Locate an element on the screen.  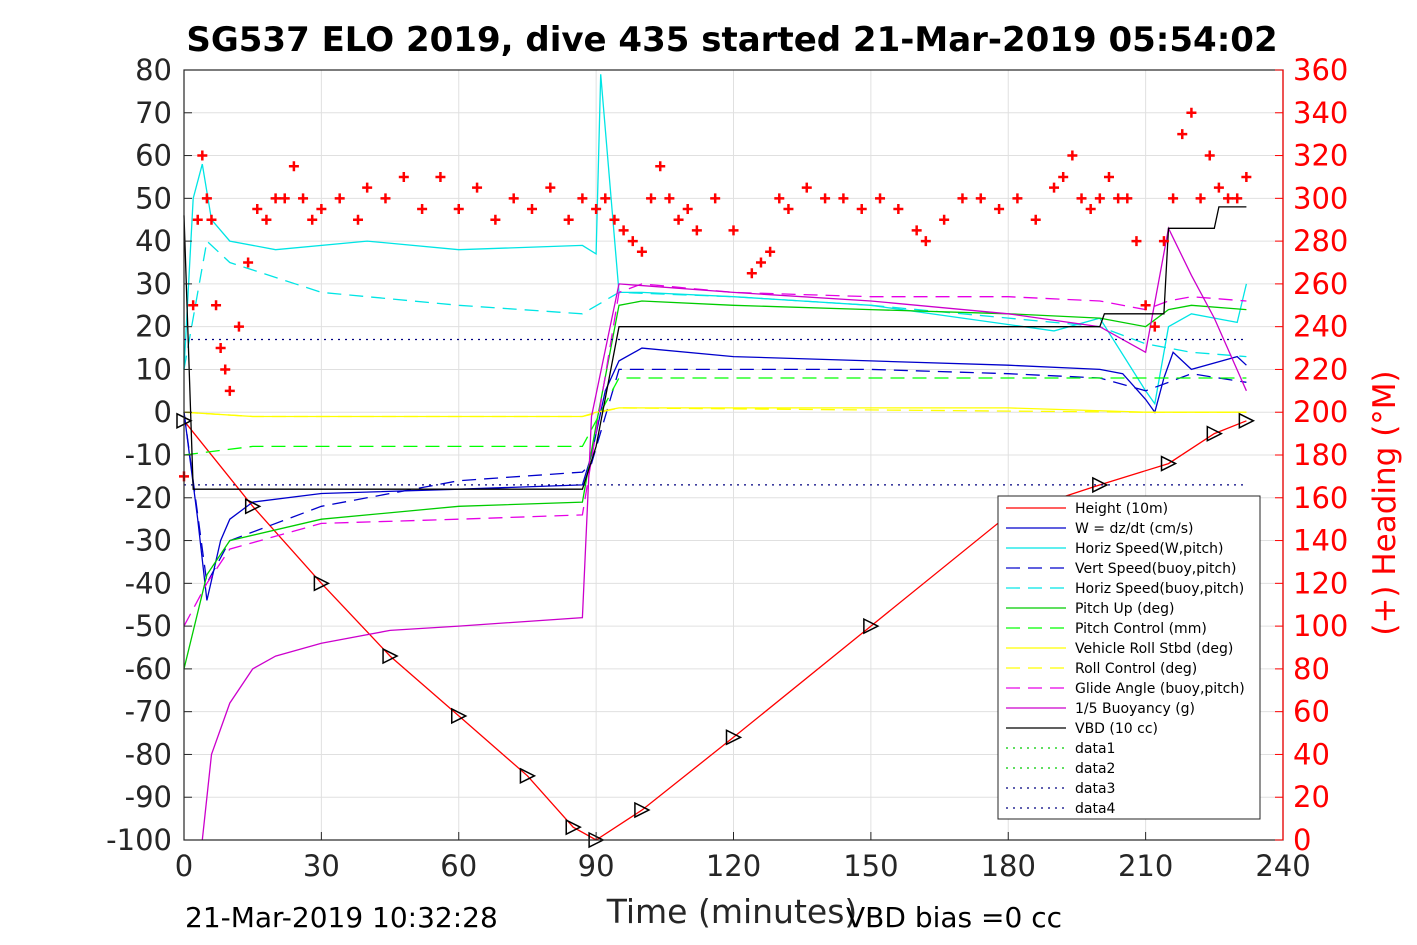
right-tick-label: 220 is located at coordinates (1320, 369).